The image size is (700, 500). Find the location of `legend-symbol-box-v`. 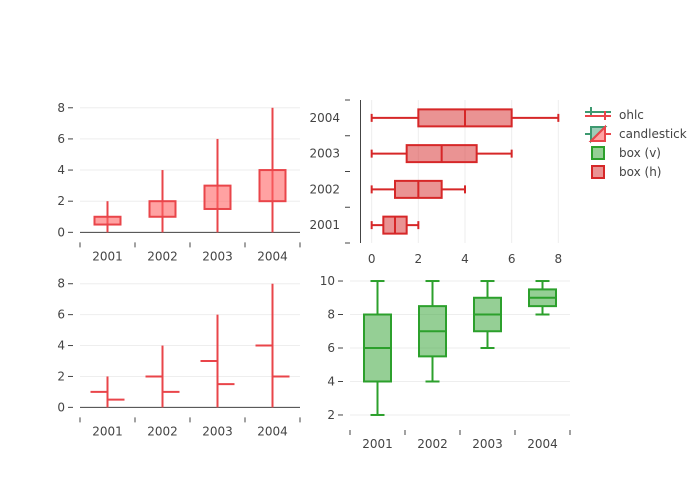

legend-symbol-box-v is located at coordinates (598, 153).